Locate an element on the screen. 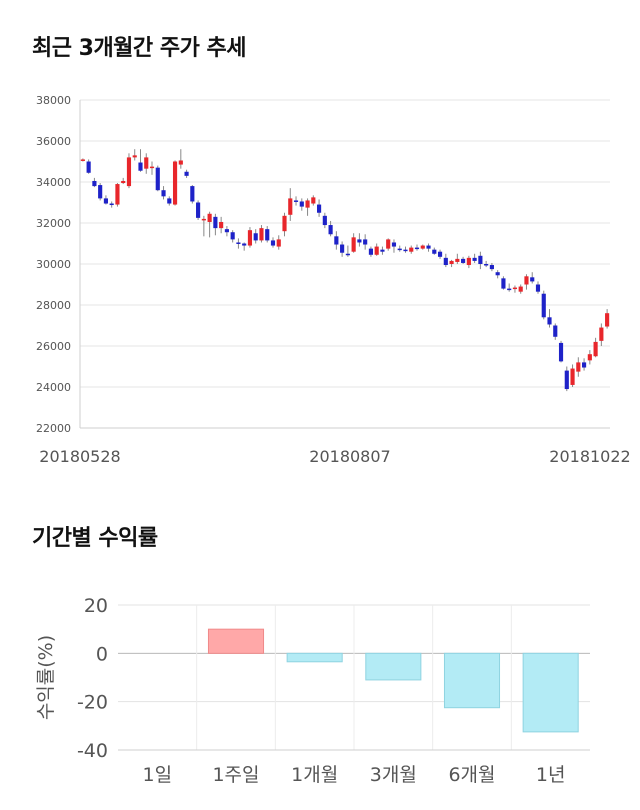 This screenshot has height=810, width=640. y-tick-label: 28000 is located at coordinates (53, 305).